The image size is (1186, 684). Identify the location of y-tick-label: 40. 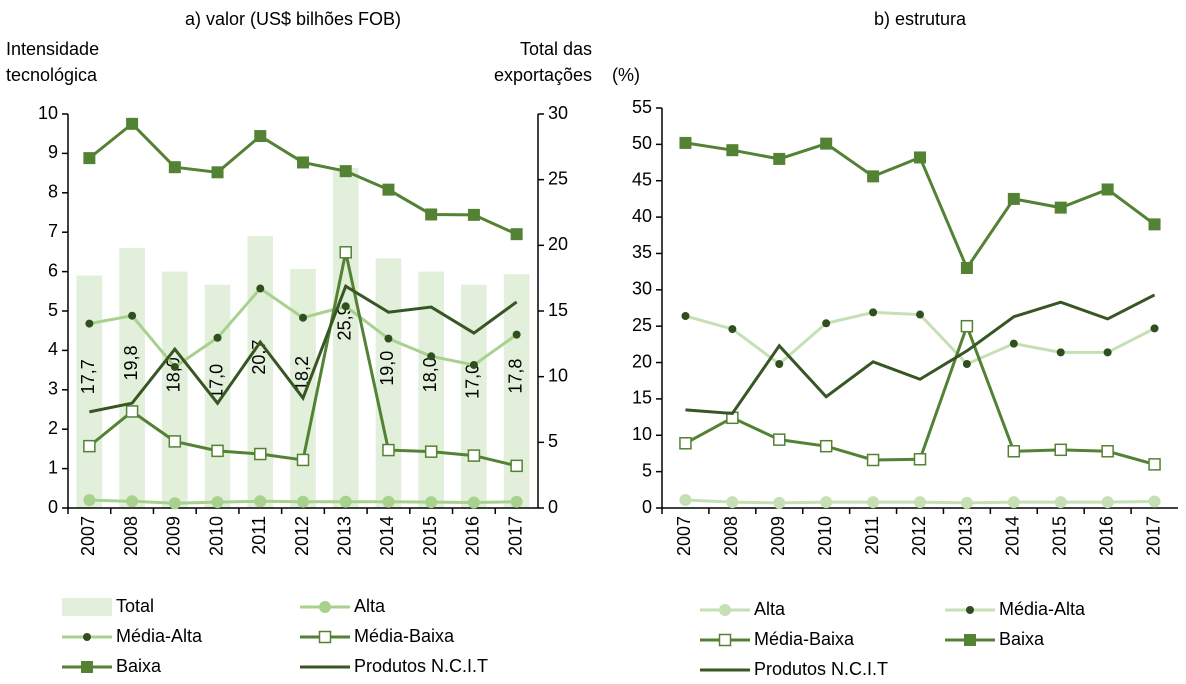
(642, 216).